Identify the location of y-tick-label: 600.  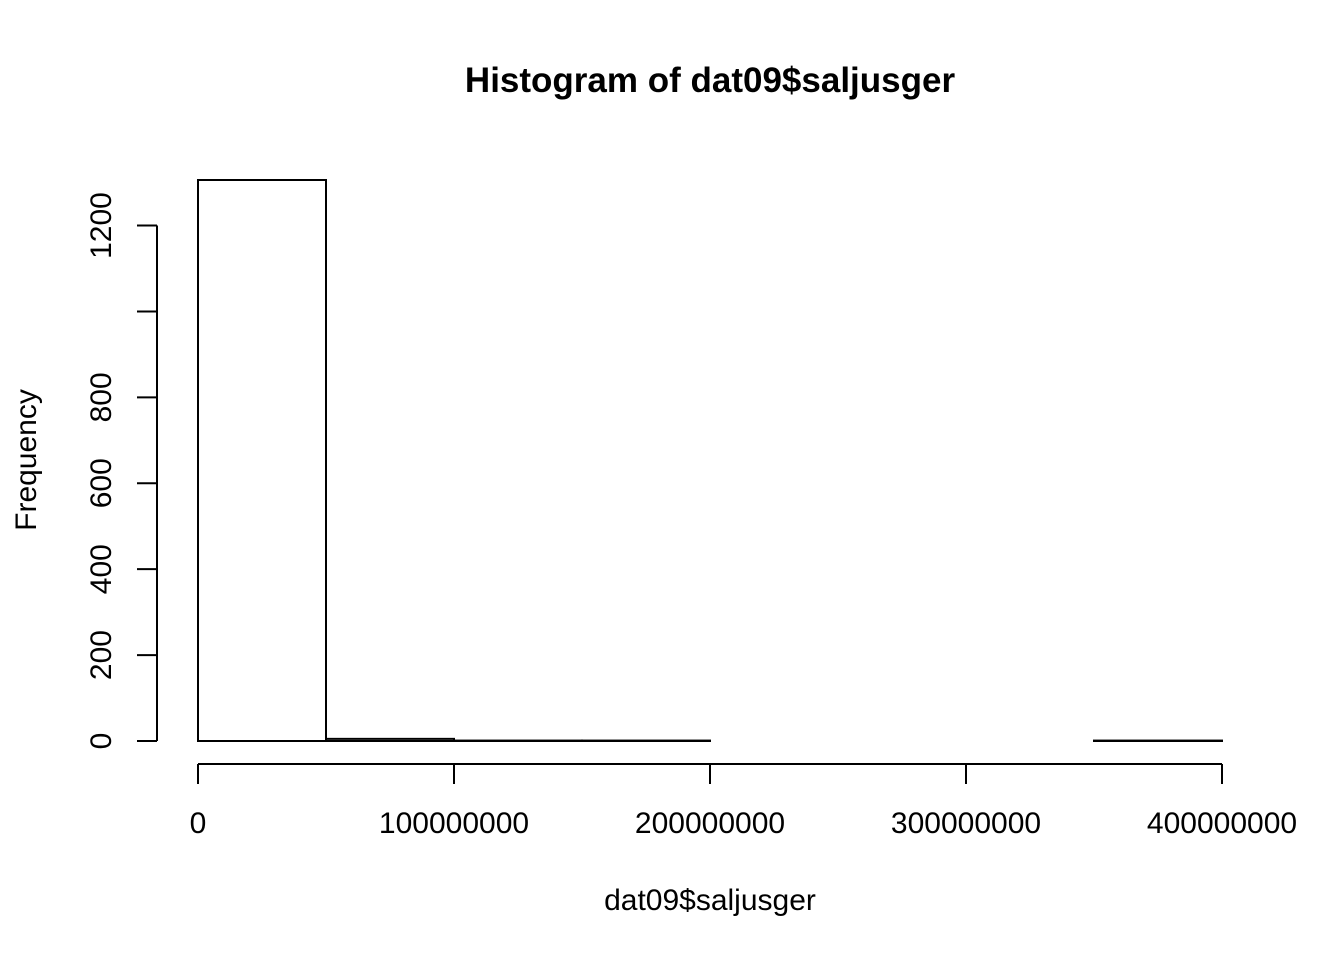
(101, 483).